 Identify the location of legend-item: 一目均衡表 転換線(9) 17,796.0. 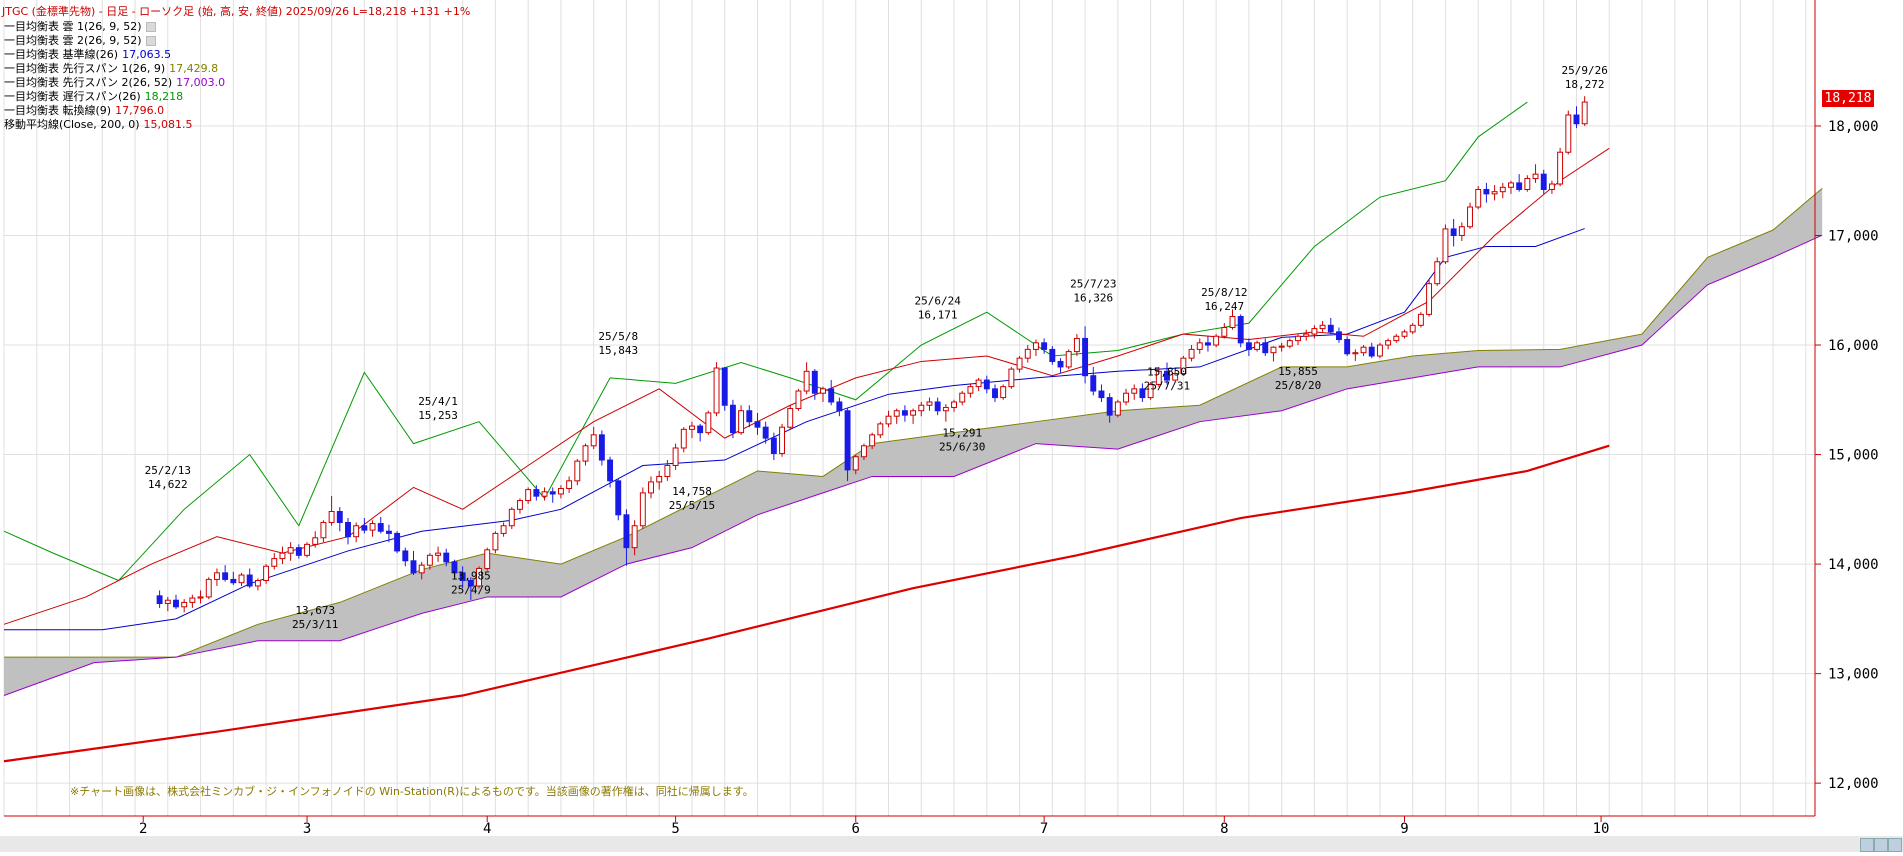
(84, 110).